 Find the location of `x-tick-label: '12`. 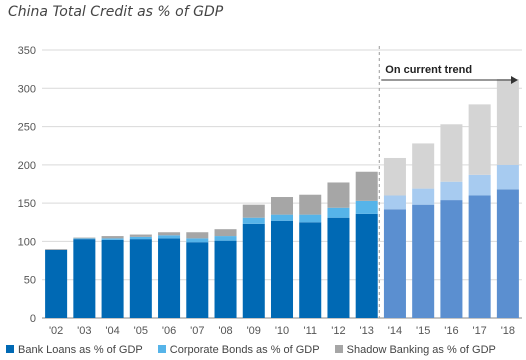

x-tick-label: '12 is located at coordinates (338, 331).